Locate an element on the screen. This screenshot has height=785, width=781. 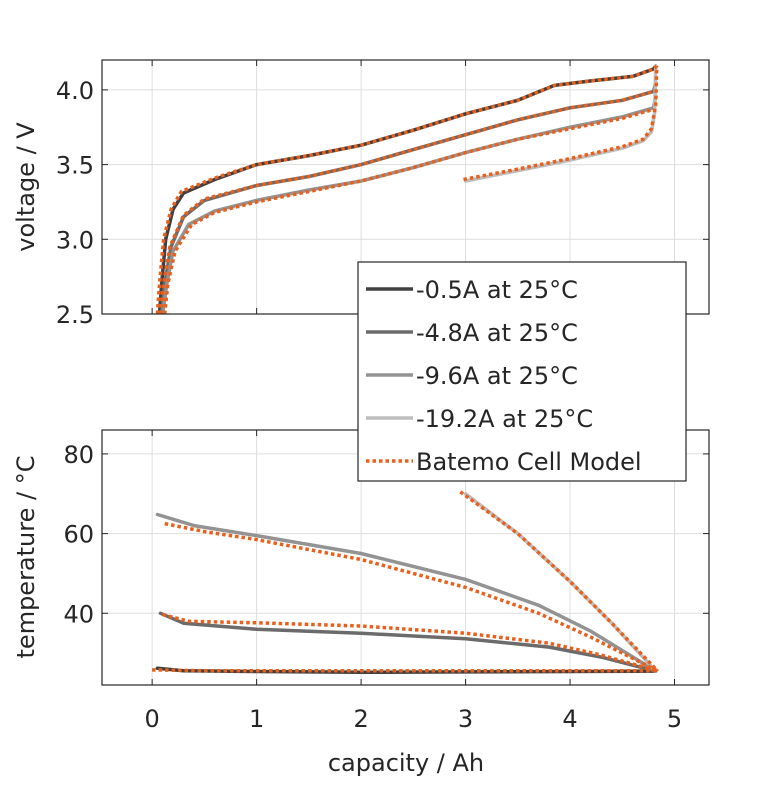
x-tick-label: 2 is located at coordinates (360, 719).